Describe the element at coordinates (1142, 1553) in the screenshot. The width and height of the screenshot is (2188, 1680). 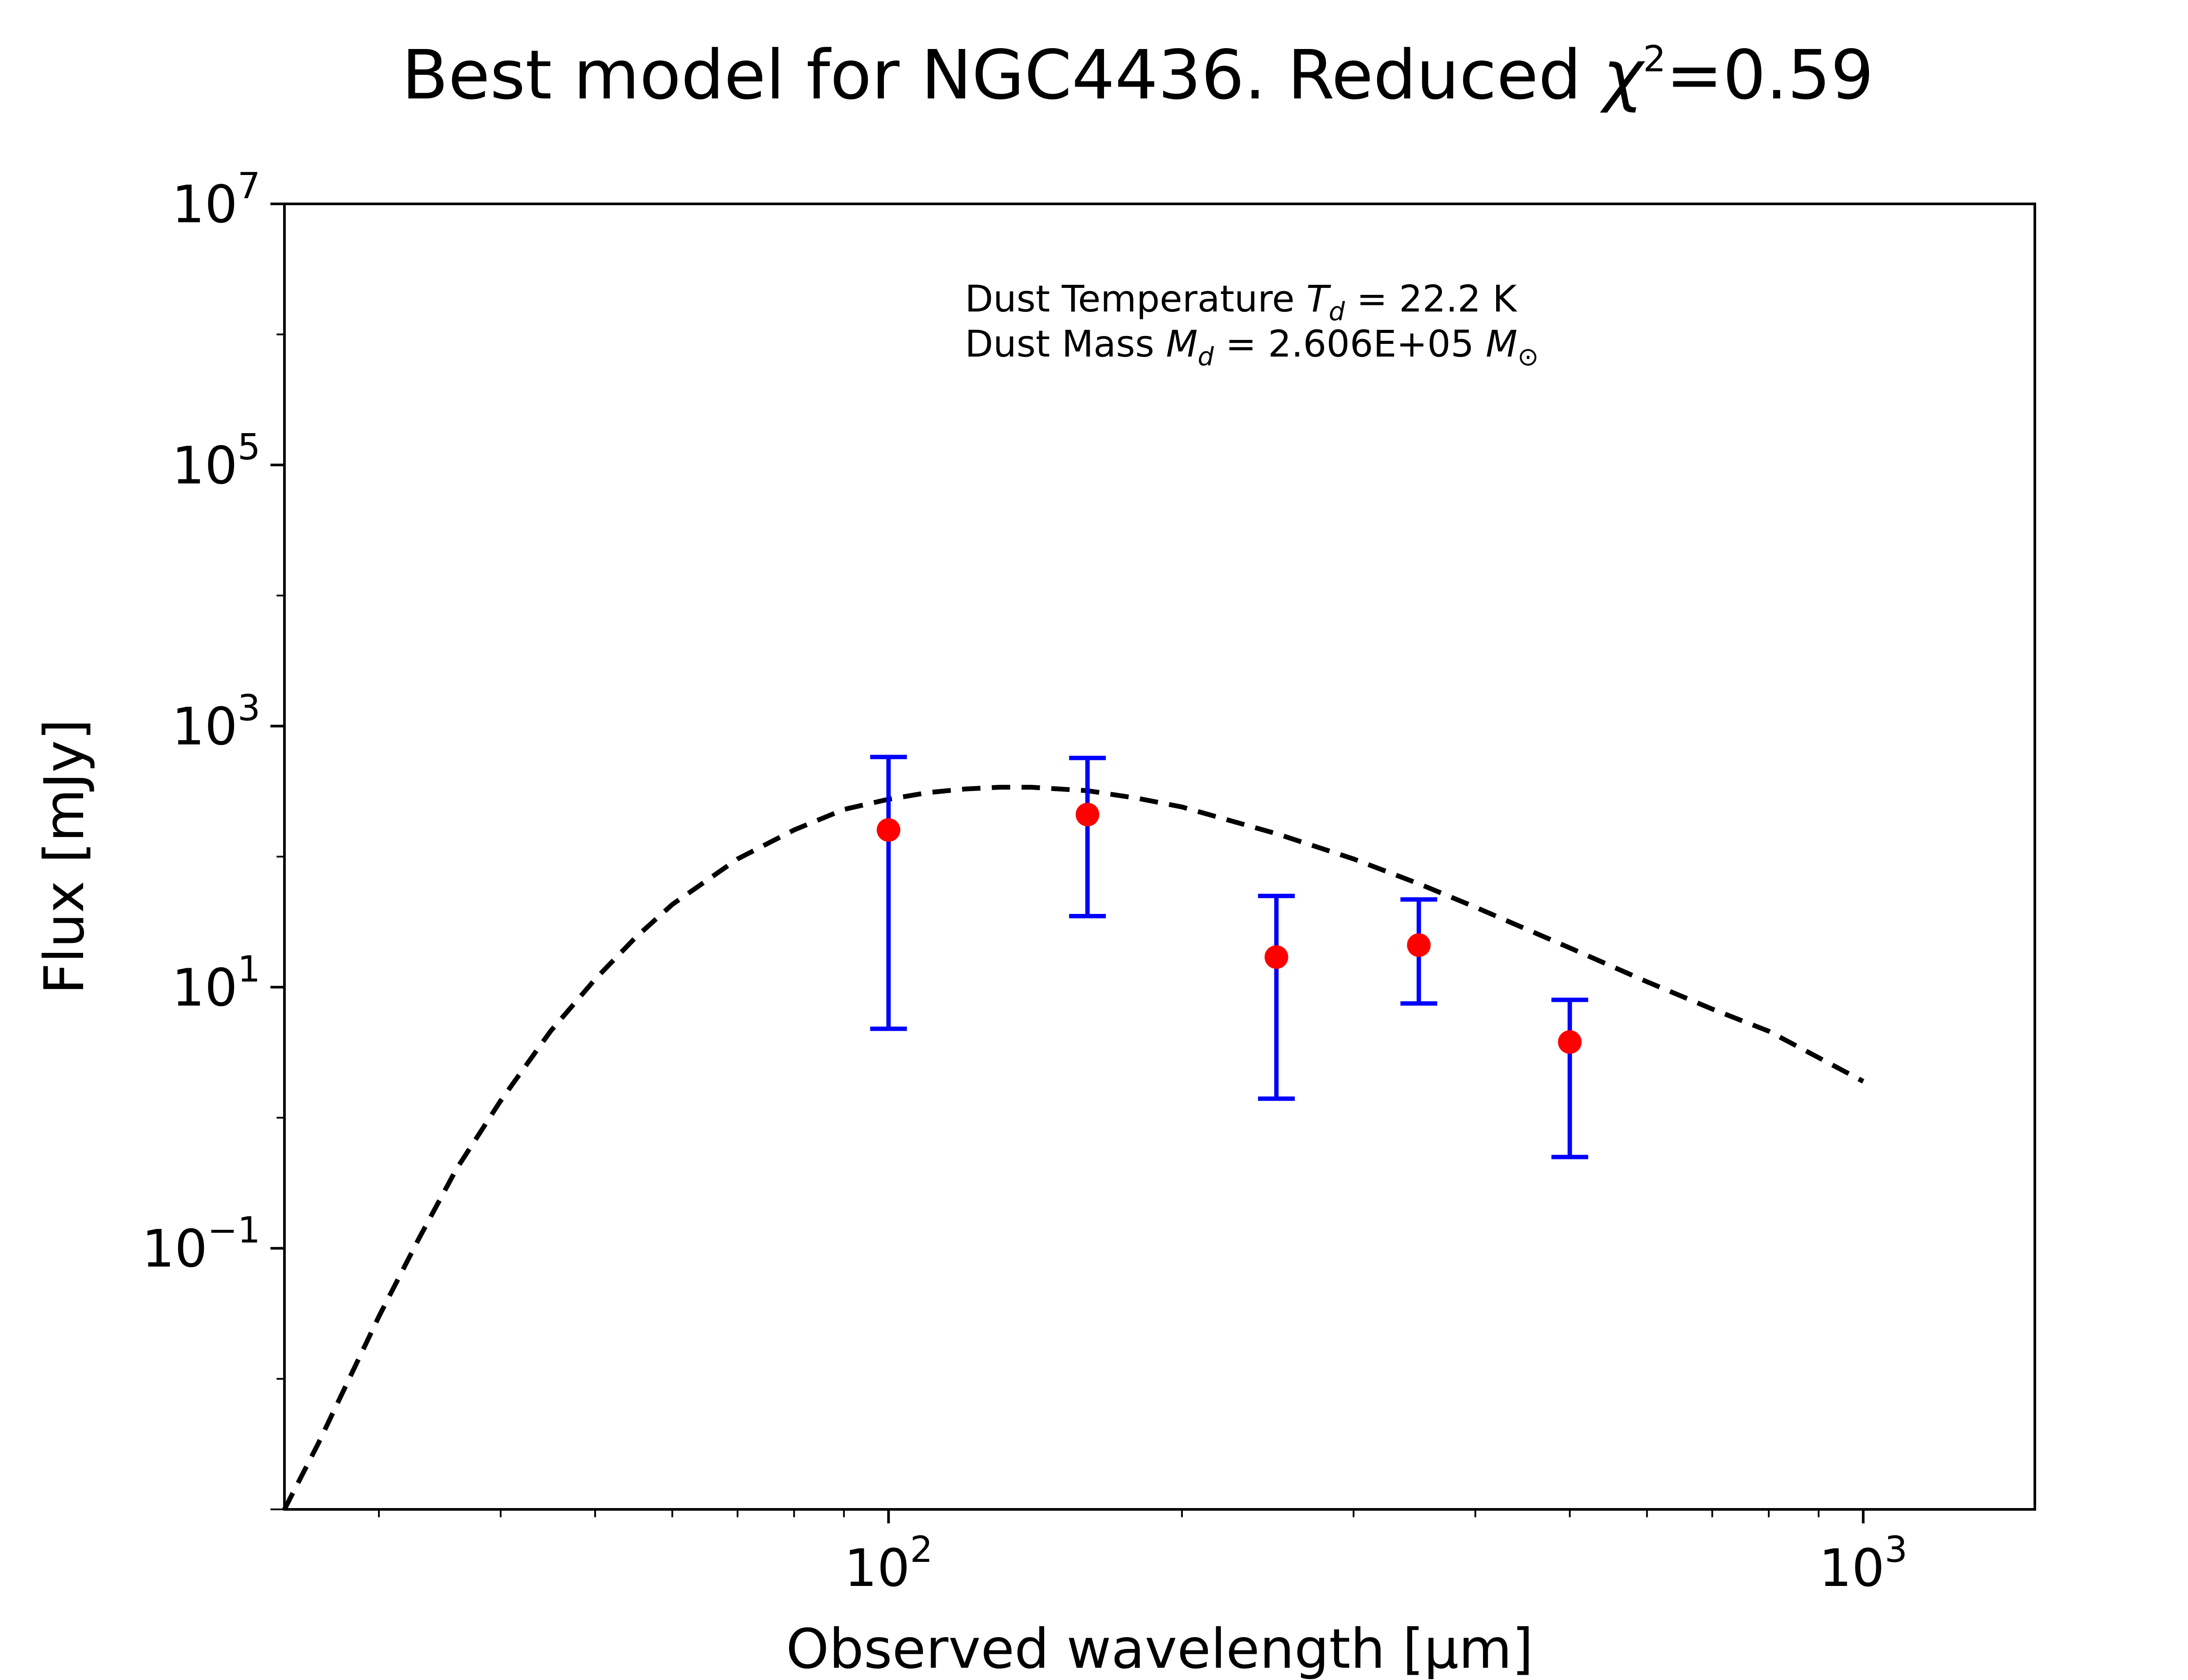
I see `x-axis-ticks: 10² 10³` at that location.